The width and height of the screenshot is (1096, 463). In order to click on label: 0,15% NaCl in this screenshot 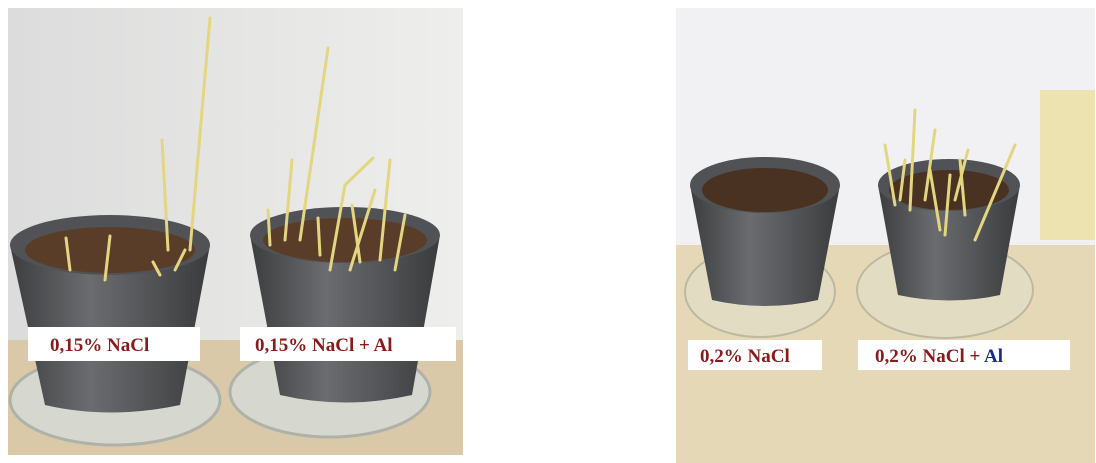, I will do `click(99, 345)`.